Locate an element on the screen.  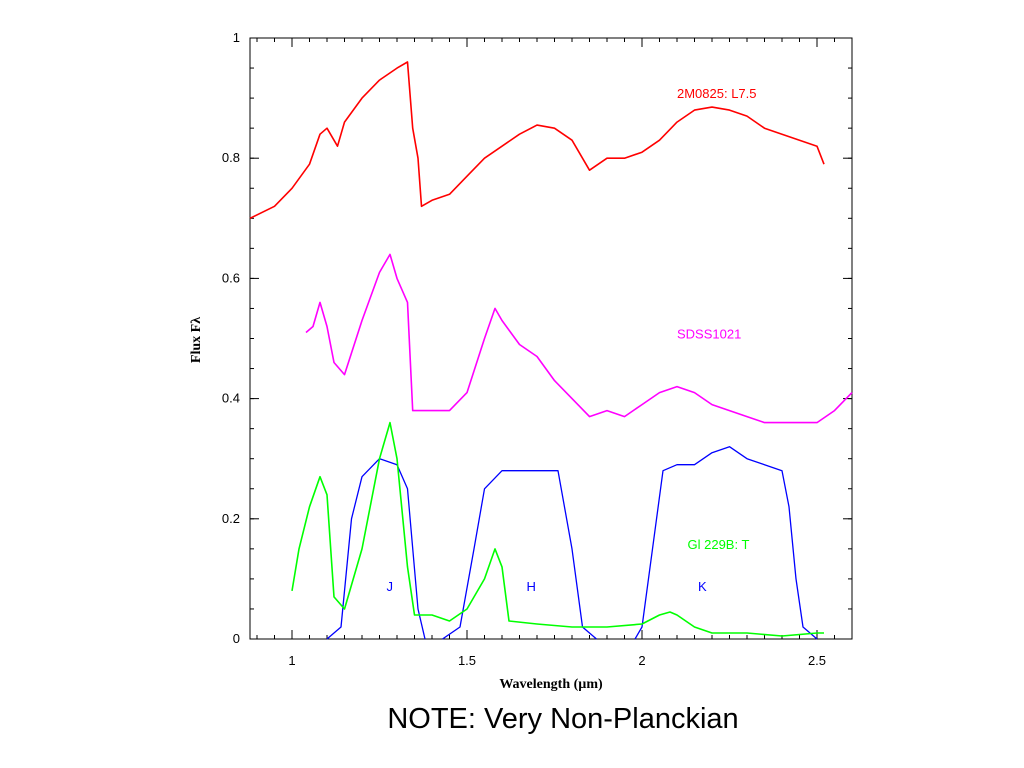
x-tick-label: 2.5 is located at coordinates (817, 660).